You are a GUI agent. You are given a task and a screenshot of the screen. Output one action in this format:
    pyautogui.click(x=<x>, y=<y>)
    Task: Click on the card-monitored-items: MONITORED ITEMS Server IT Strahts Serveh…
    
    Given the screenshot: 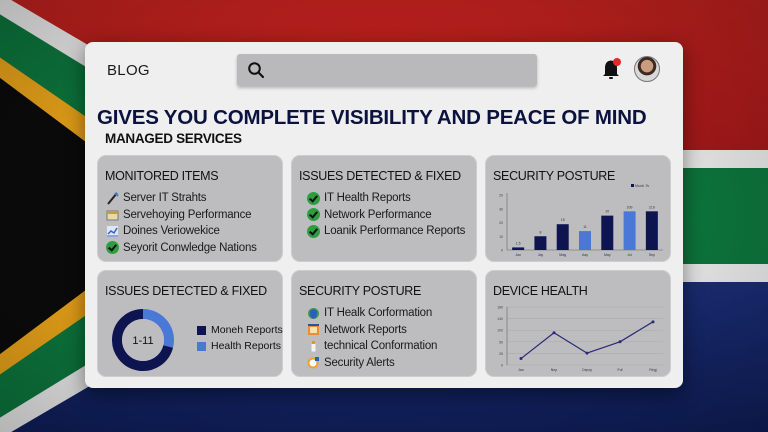 What is the action you would take?
    pyautogui.click(x=190, y=208)
    